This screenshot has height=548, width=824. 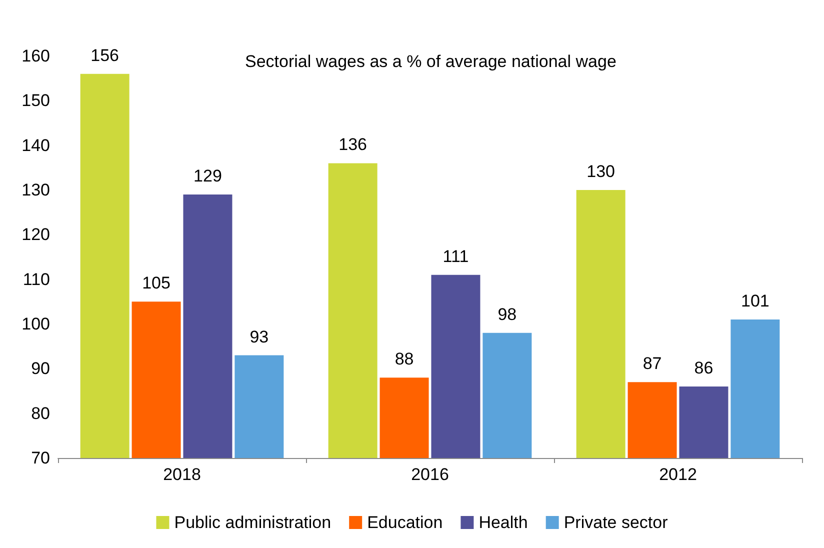 I want to click on y-tick-label: 160, so click(x=36, y=56).